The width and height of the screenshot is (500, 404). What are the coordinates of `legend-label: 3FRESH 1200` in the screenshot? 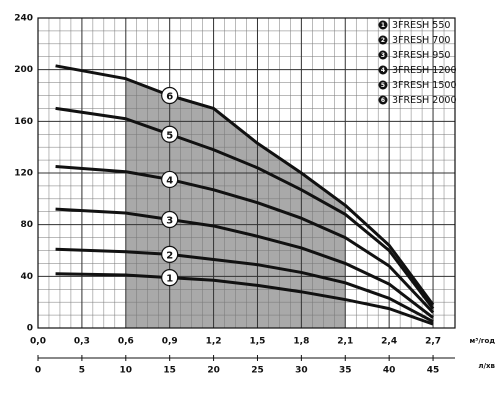 It's located at (424, 70).